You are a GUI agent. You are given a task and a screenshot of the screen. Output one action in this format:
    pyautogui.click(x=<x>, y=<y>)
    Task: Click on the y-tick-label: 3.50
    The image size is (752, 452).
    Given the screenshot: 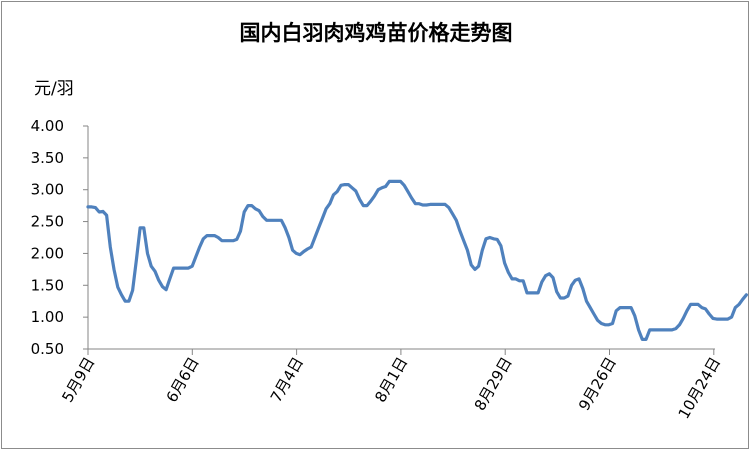 What is the action you would take?
    pyautogui.click(x=47, y=158)
    